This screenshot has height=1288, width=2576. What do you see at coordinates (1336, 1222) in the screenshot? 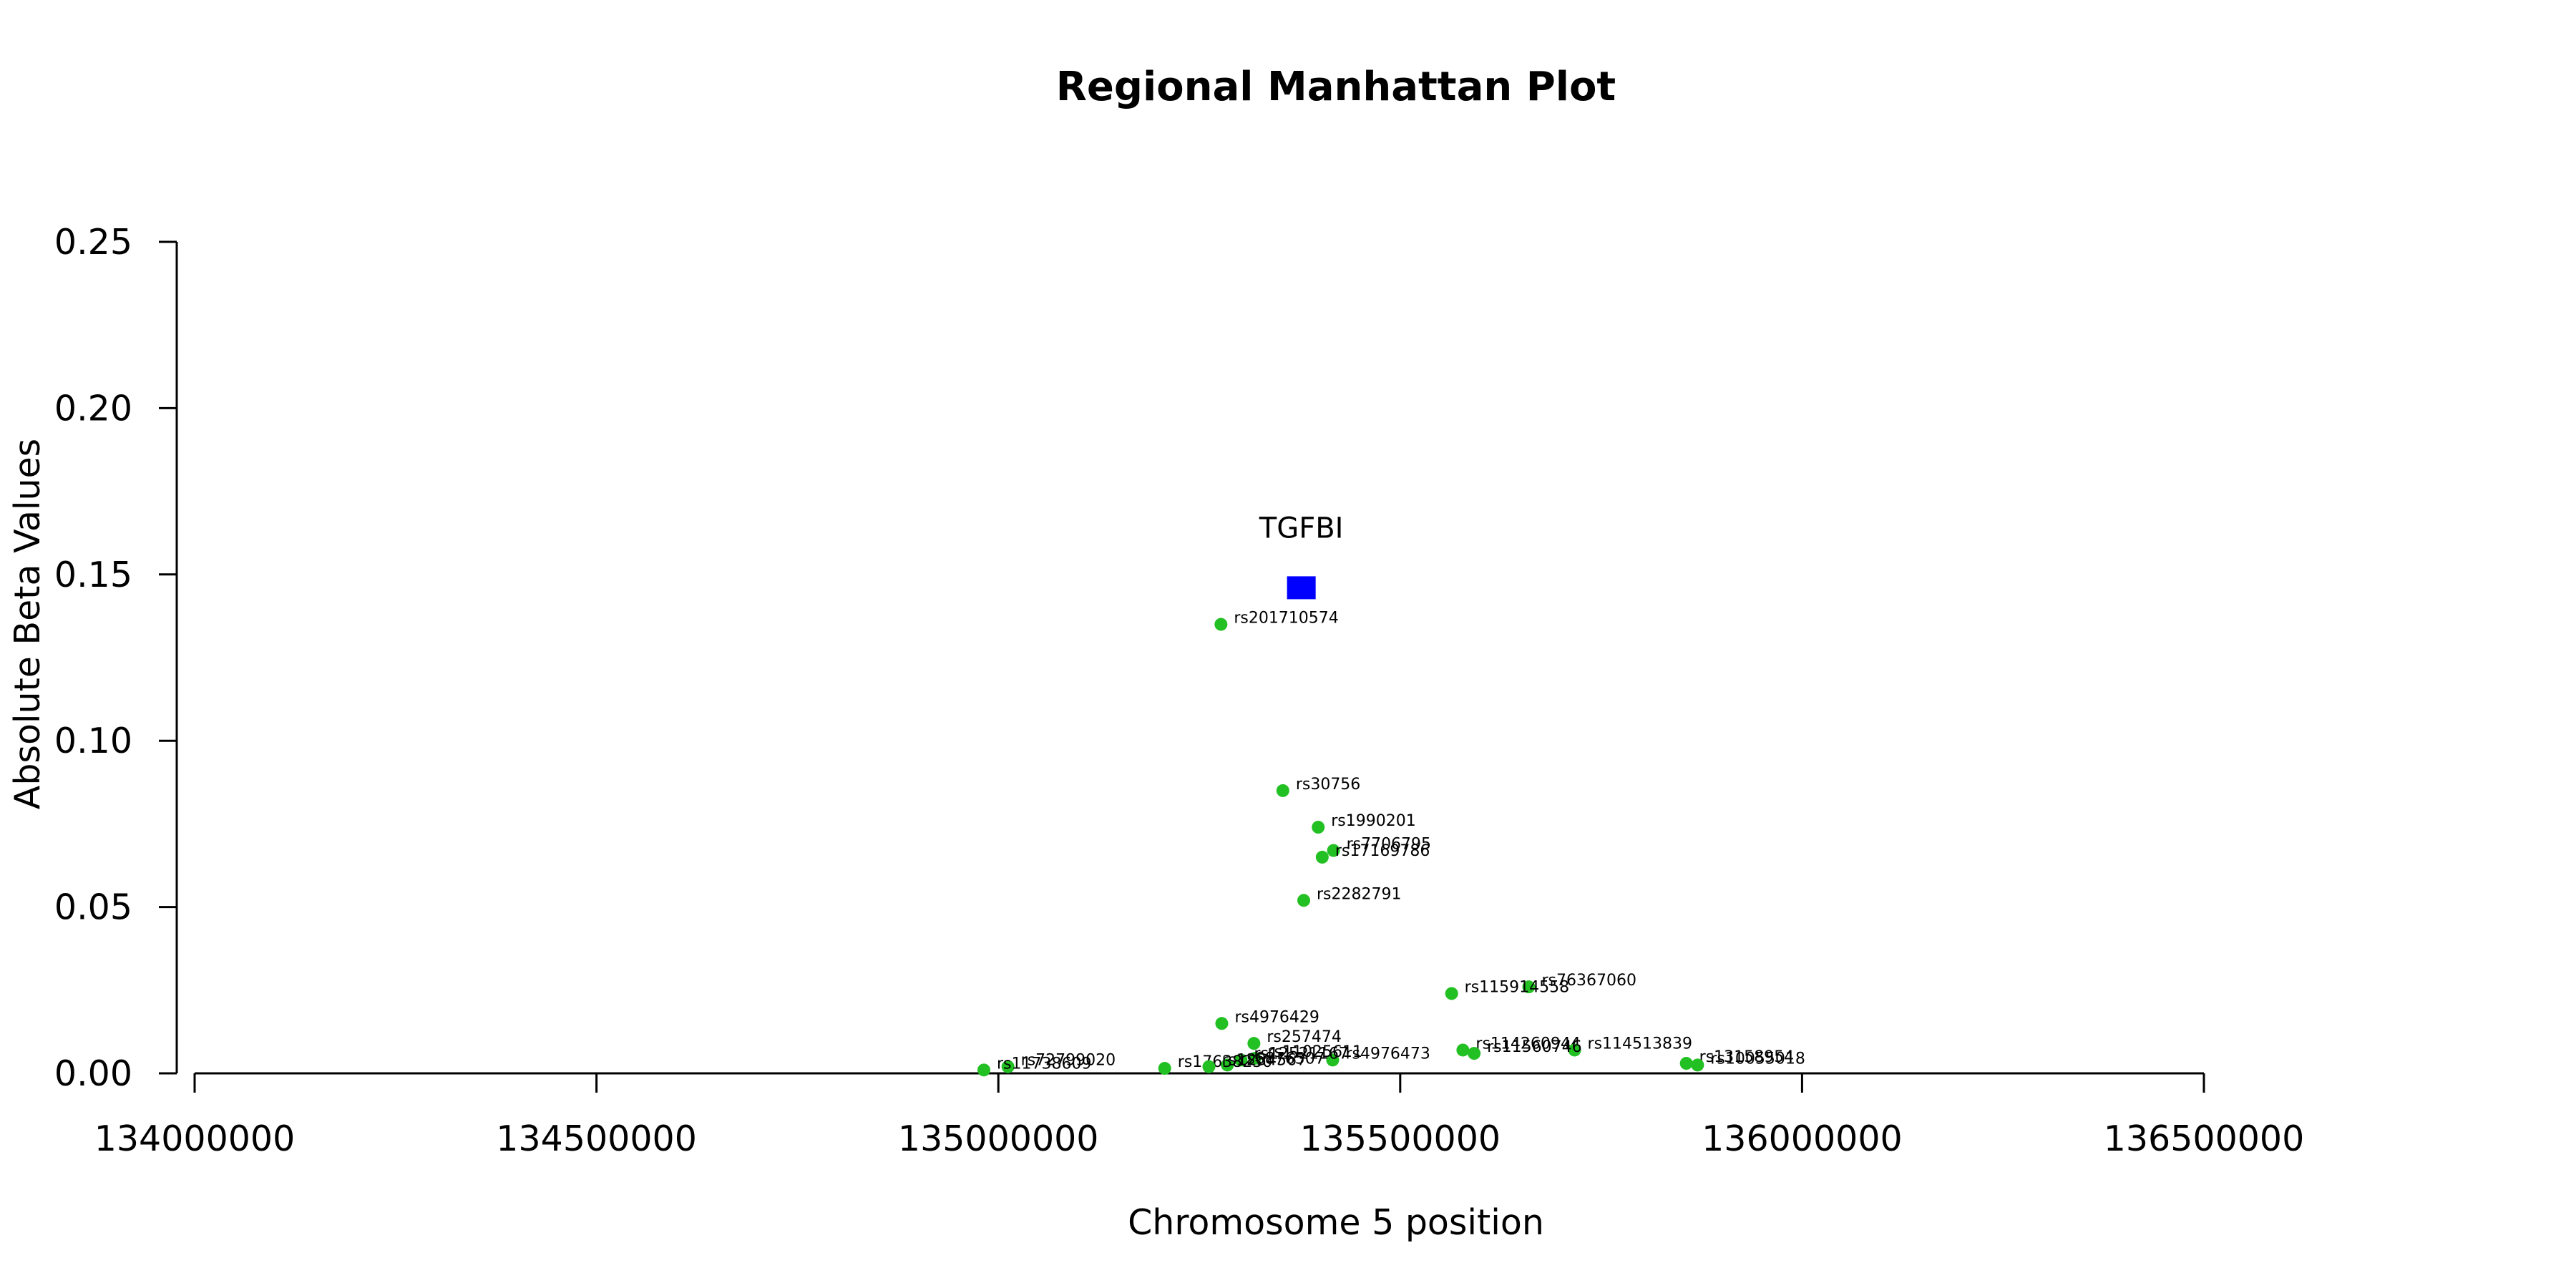
I see `x-axis-label: Chromosome 5 position` at bounding box center [1336, 1222].